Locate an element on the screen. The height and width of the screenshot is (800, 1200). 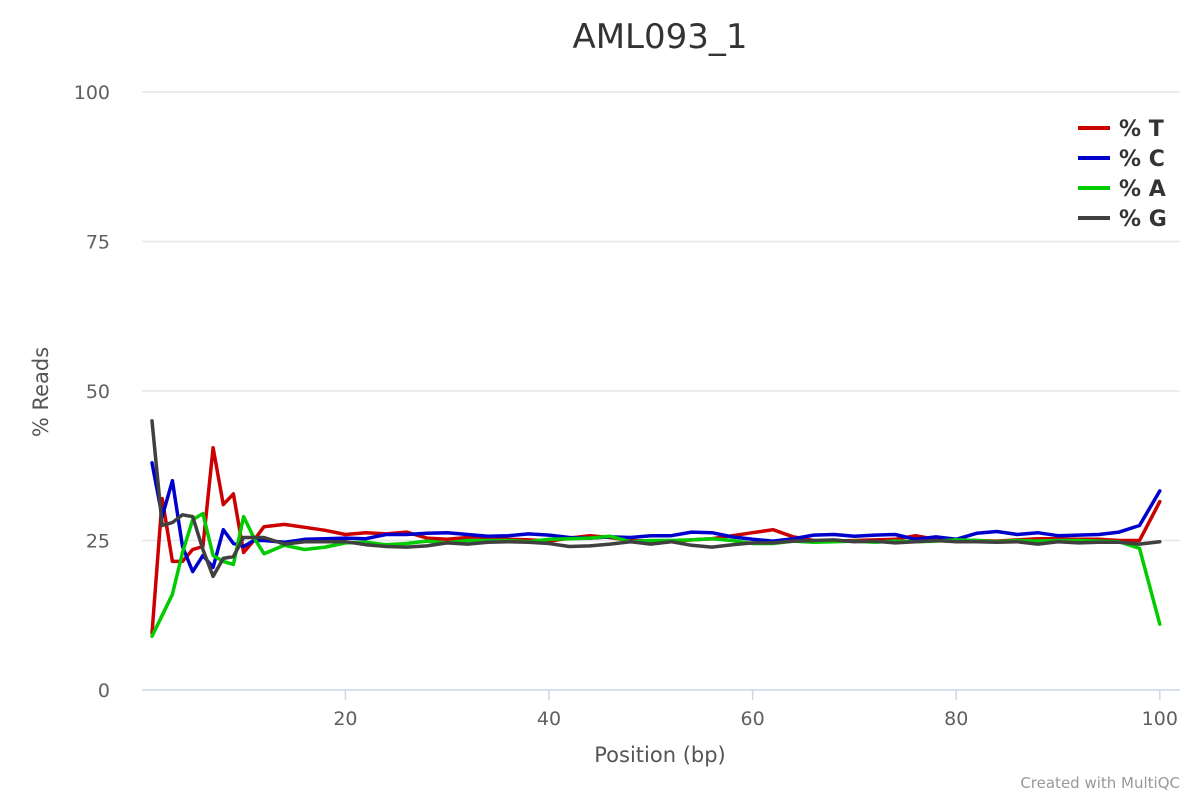
x-tick-label: 40 is located at coordinates (549, 719).